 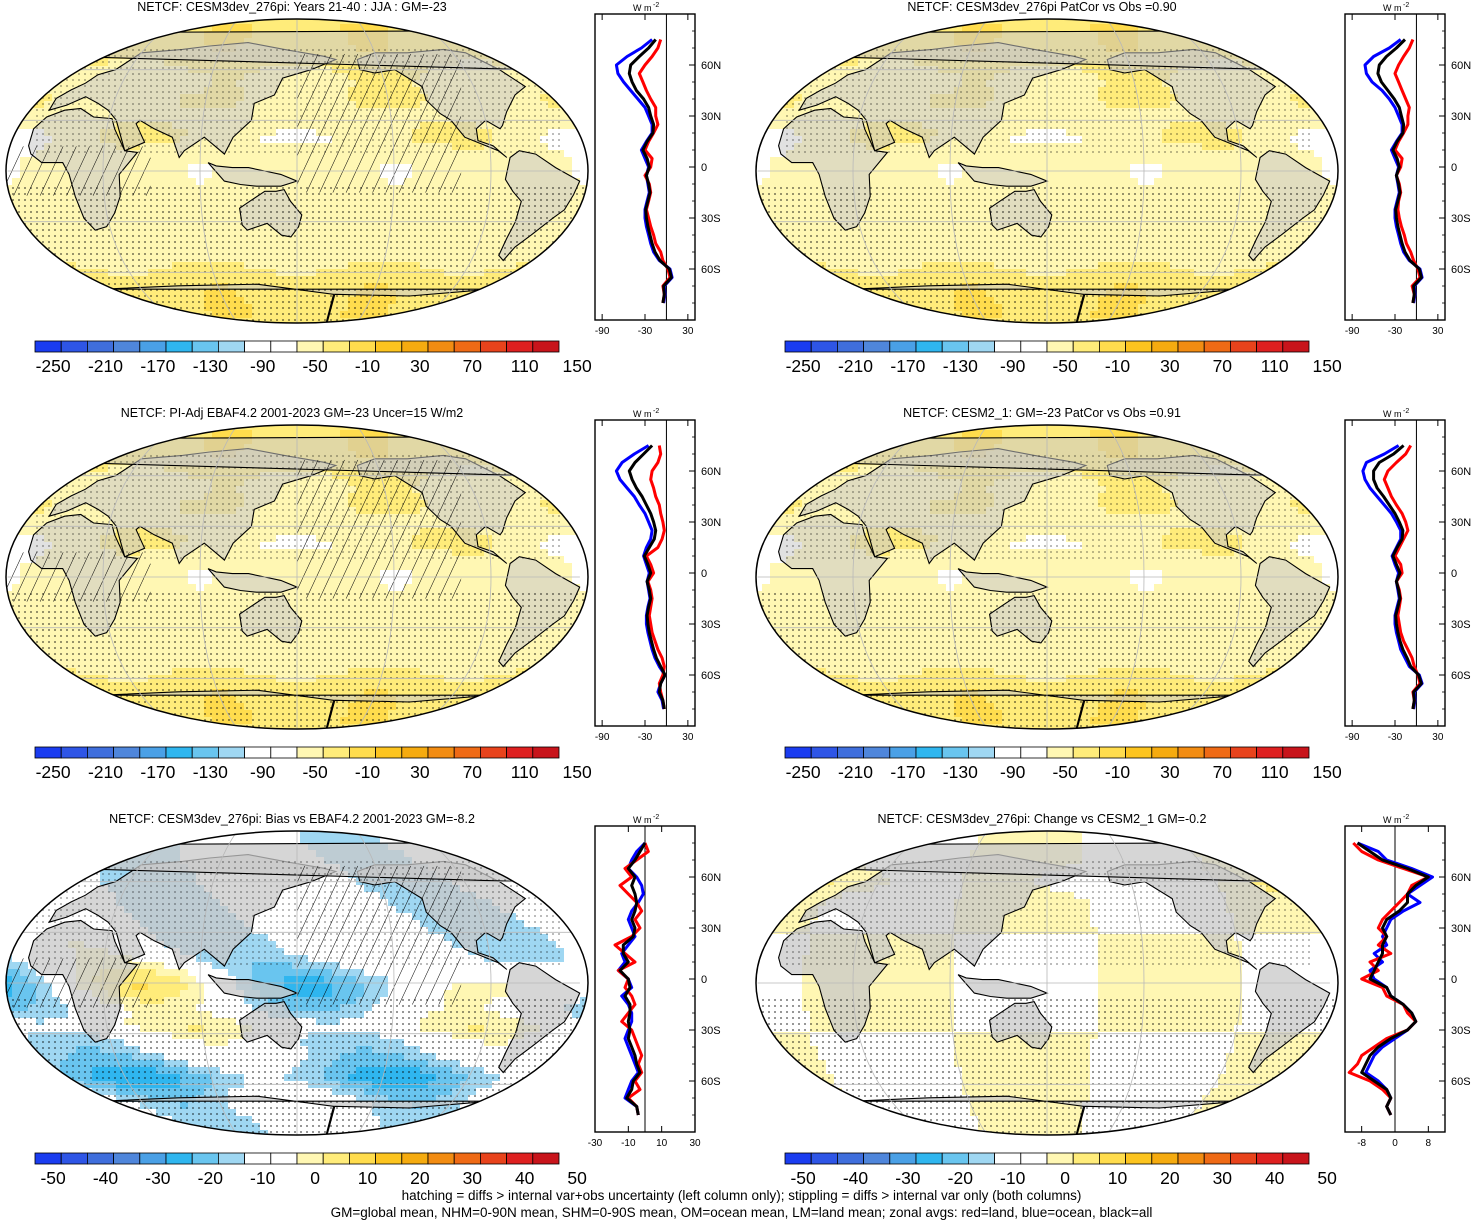 What do you see at coordinates (645, 737) in the screenshot?
I see `x-tick-label: -30` at bounding box center [645, 737].